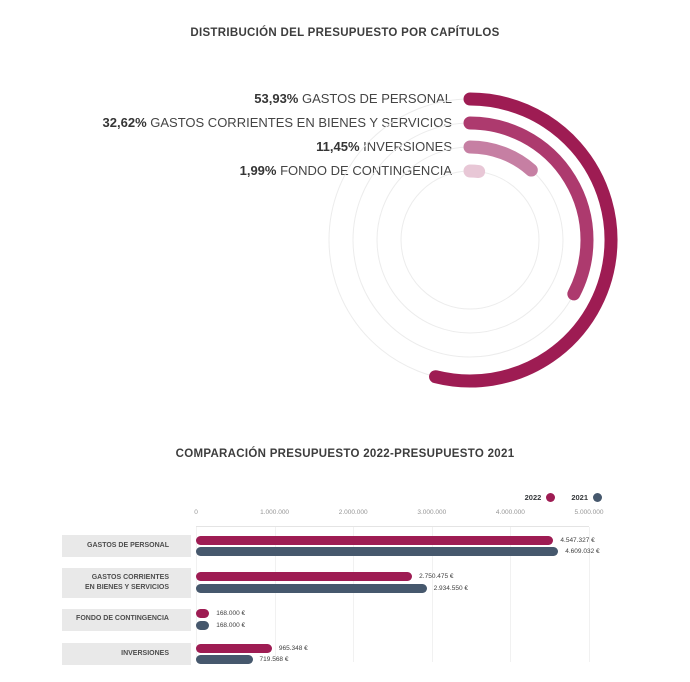  Describe the element at coordinates (577, 540) in the screenshot. I see `bar-value-label: 4.547.327 €` at that location.